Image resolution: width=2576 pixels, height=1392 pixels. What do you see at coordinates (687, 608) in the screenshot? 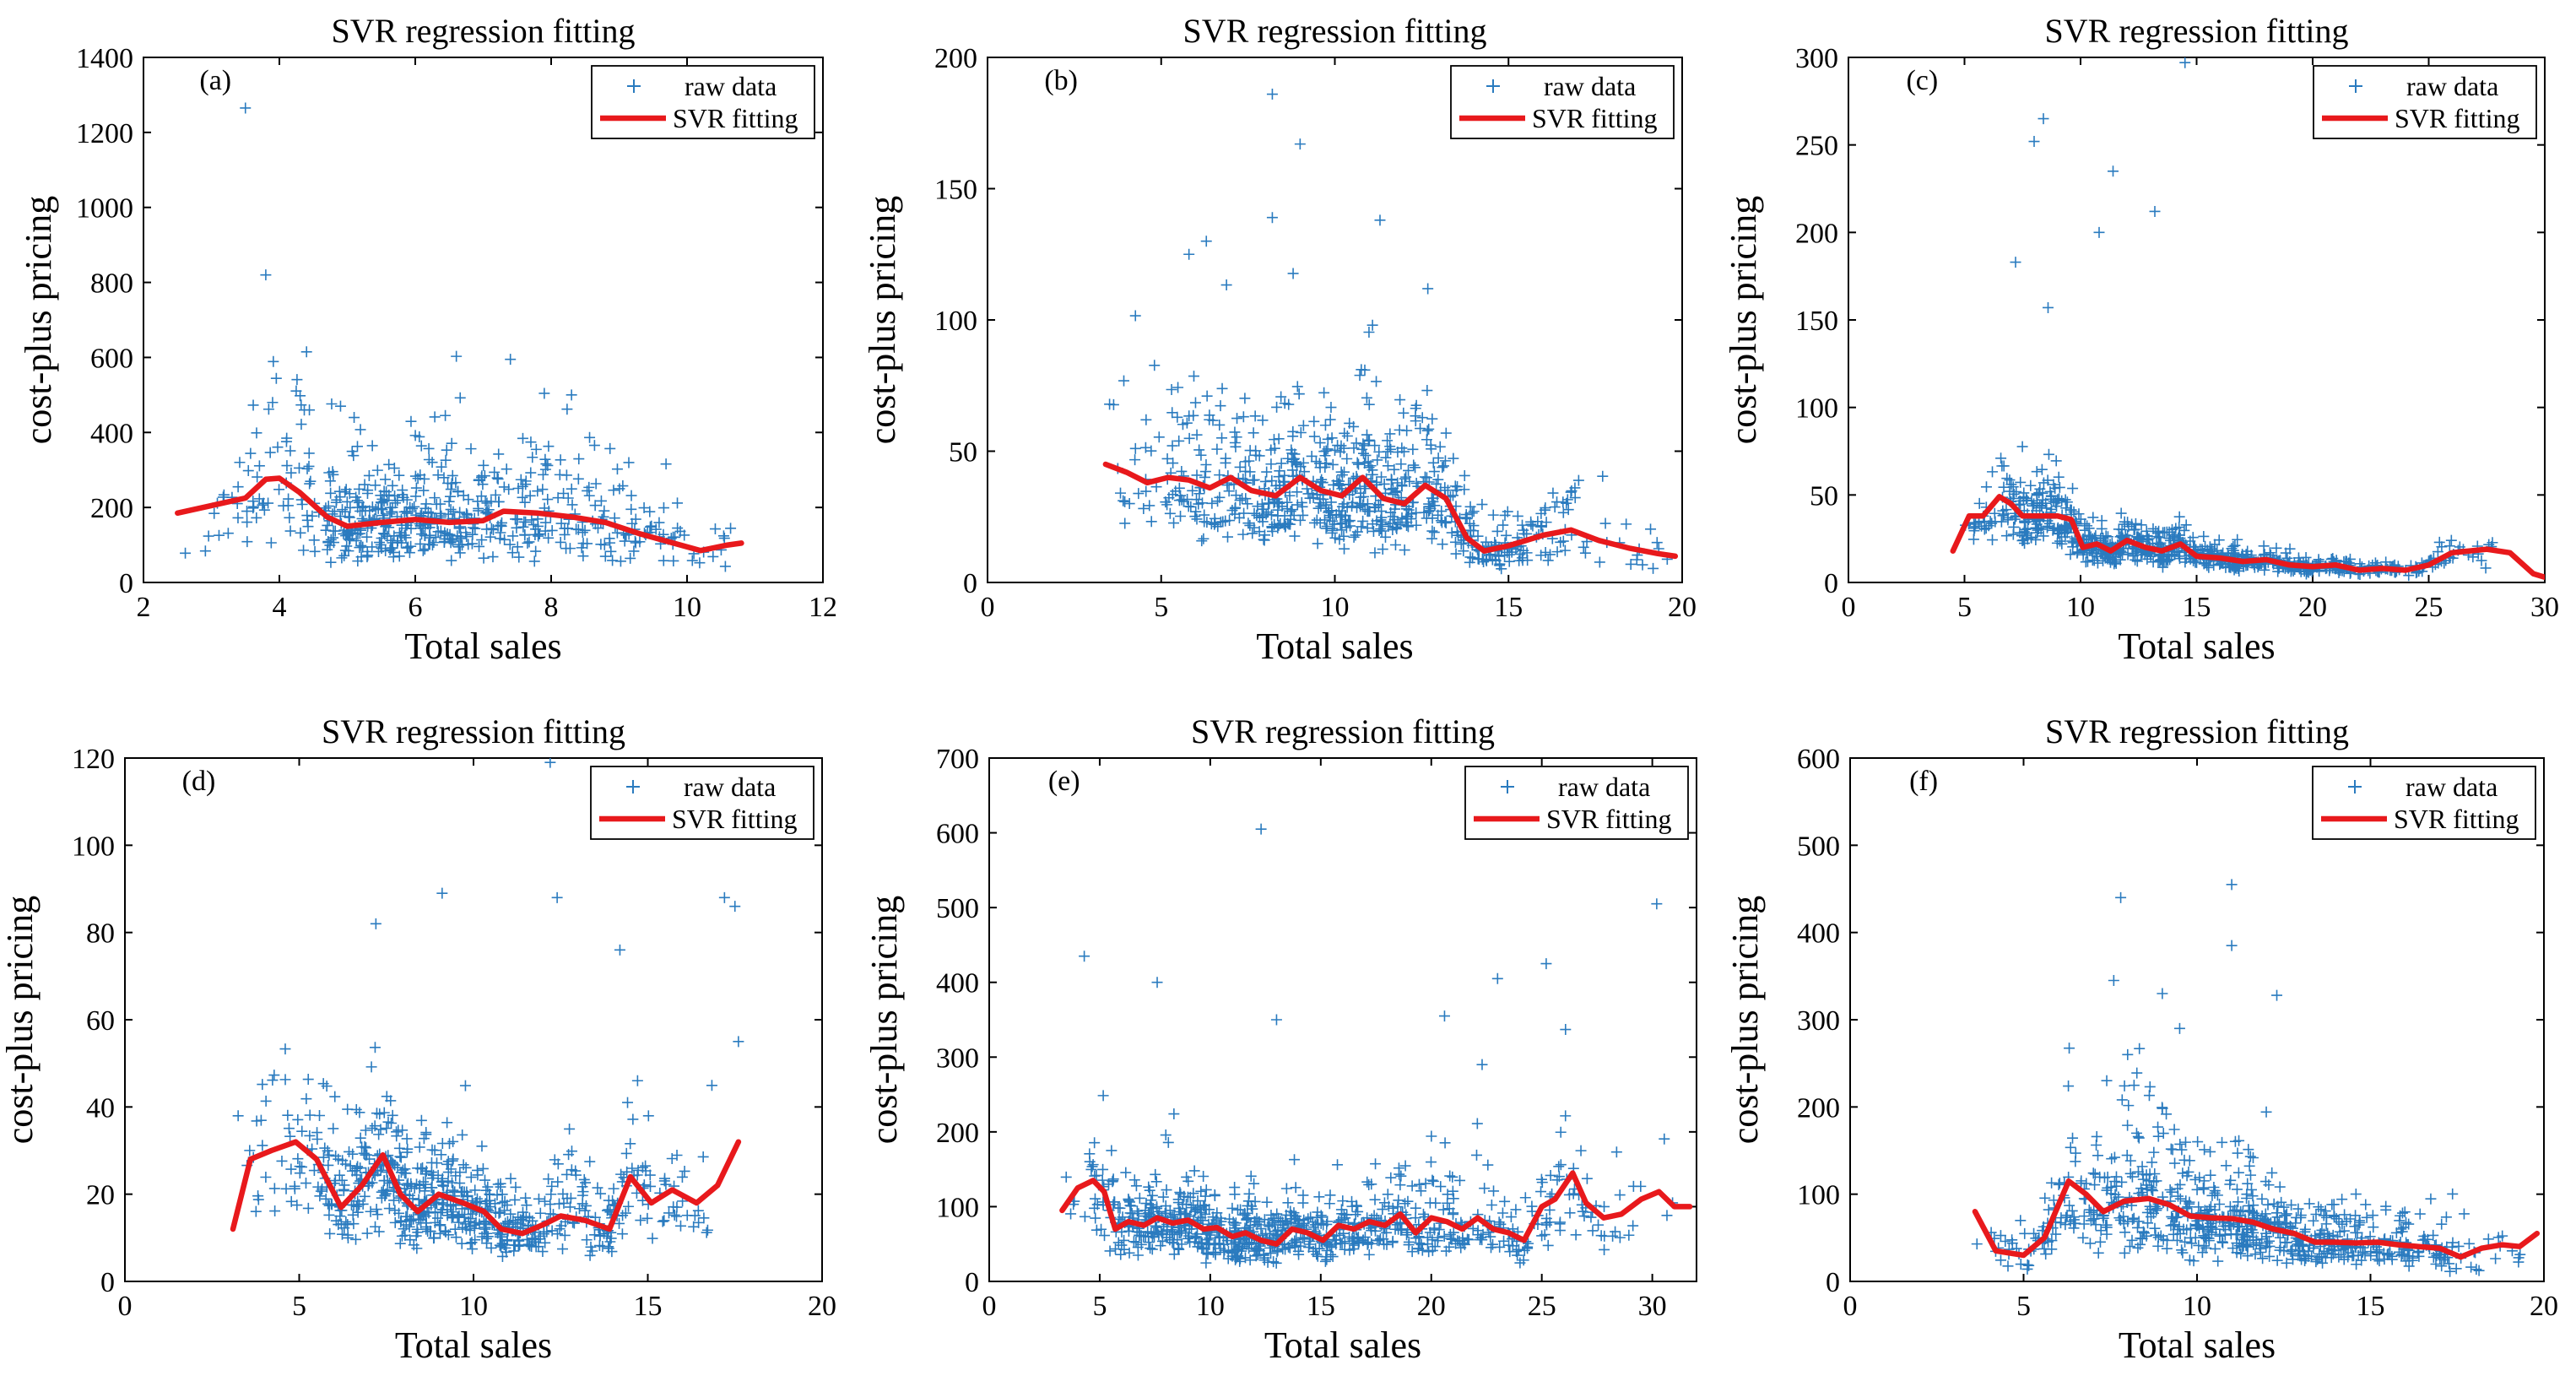
I see `x-tick-label: 10` at bounding box center [687, 608].